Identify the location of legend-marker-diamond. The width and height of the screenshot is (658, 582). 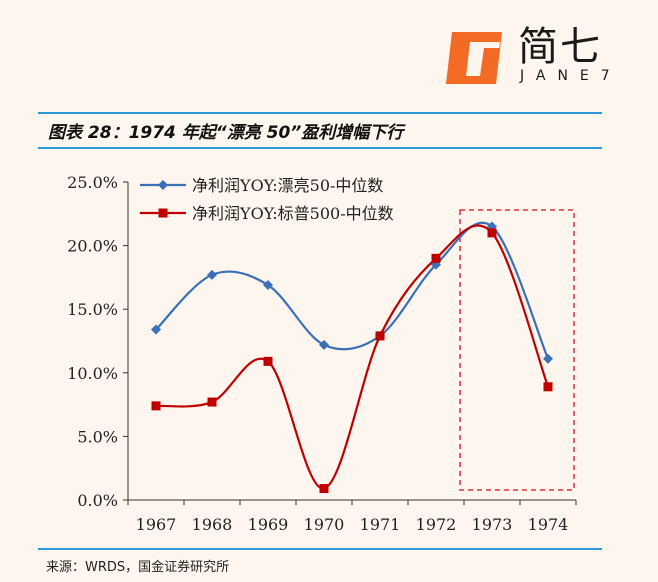
(163, 185).